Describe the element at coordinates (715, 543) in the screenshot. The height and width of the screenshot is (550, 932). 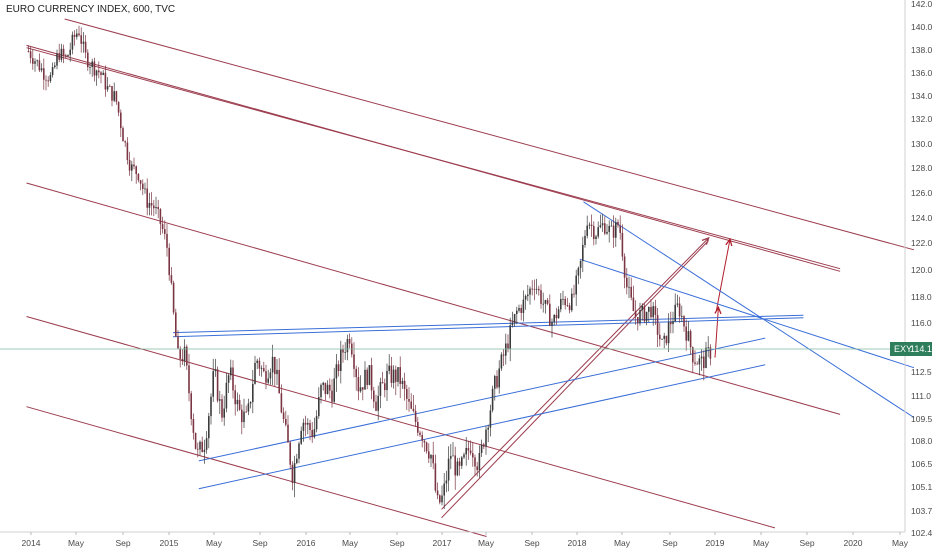
I see `x-tick-label: 2019` at that location.